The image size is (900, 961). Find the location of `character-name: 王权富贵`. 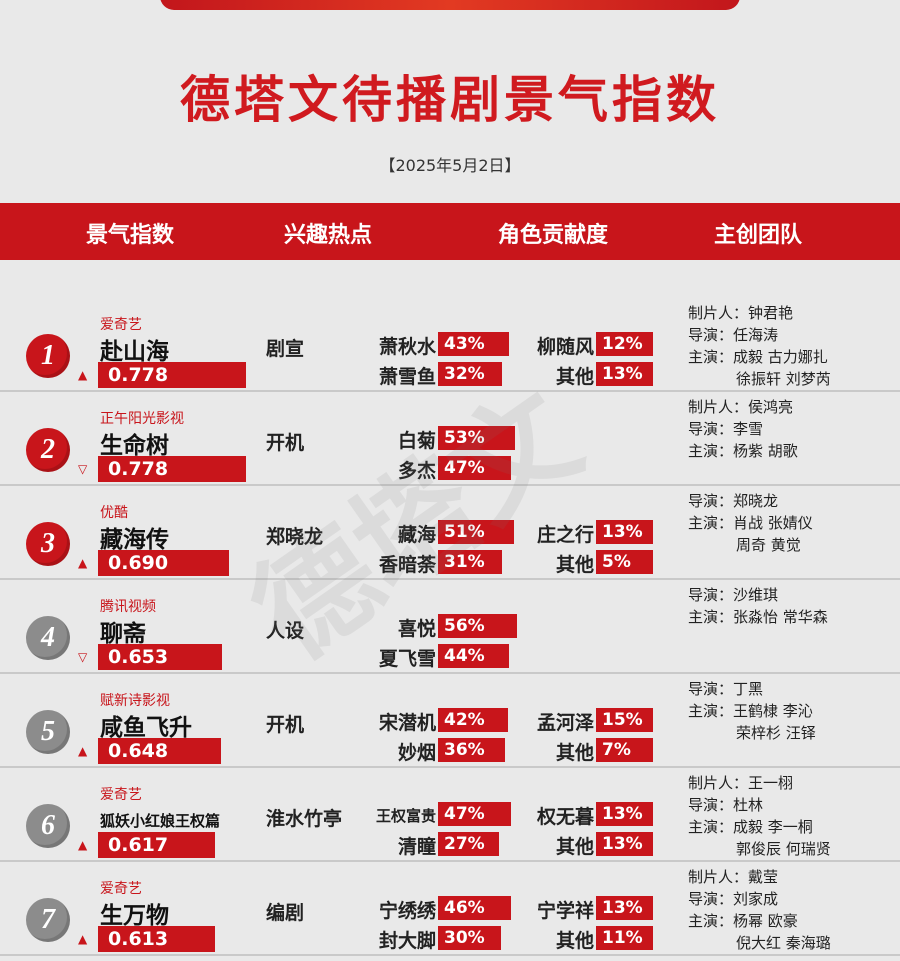

character-name: 王权富贵 is located at coordinates (405, 816).